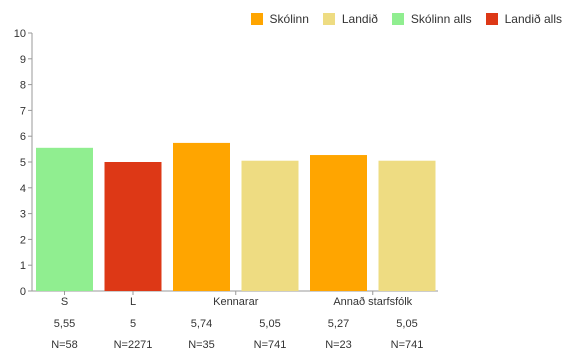 This screenshot has width=570, height=349. Describe the element at coordinates (236, 302) in the screenshot. I see `x-category-label: Kennarar` at that location.